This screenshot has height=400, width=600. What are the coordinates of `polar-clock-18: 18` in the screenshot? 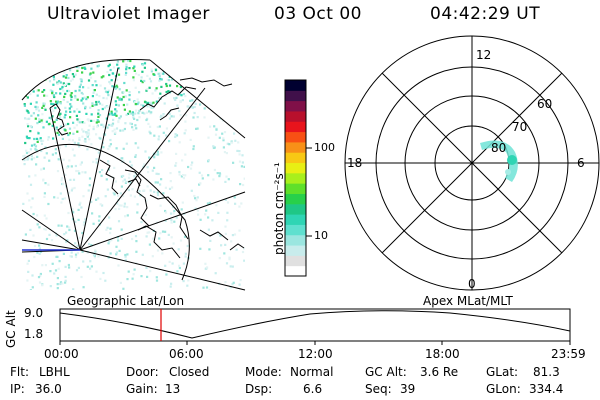 It's located at (355, 163).